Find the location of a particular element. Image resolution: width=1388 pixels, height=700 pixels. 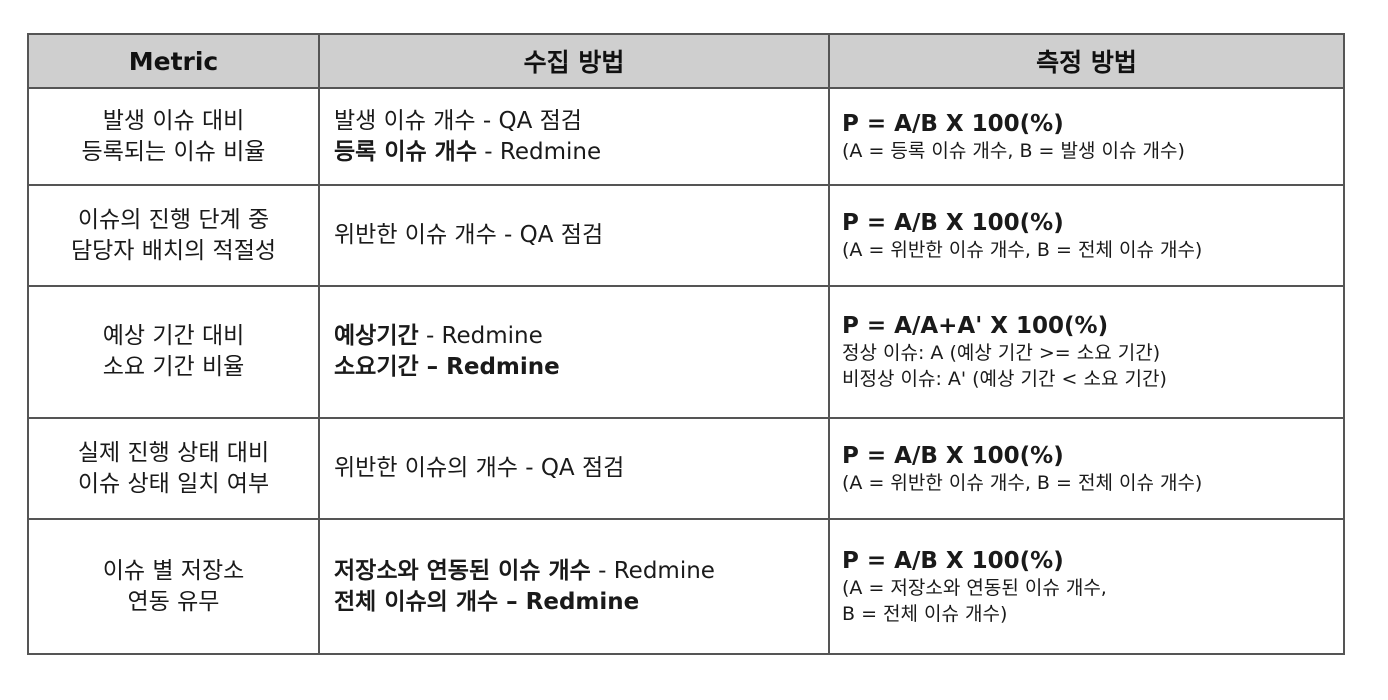

header-measurement-method: 측정 방법 is located at coordinates (1086, 61).